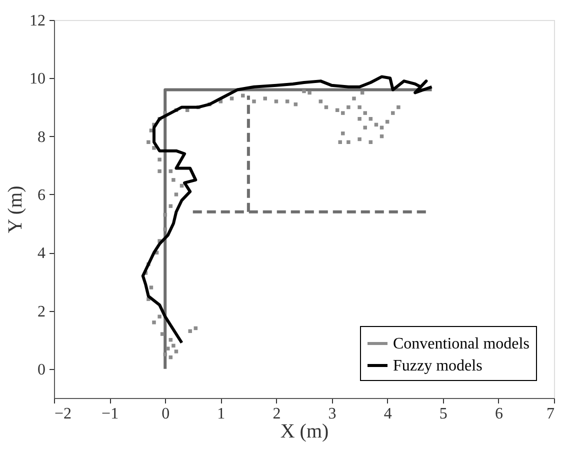  Describe the element at coordinates (38, 79) in the screenshot. I see `y-tick-label: 10` at that location.